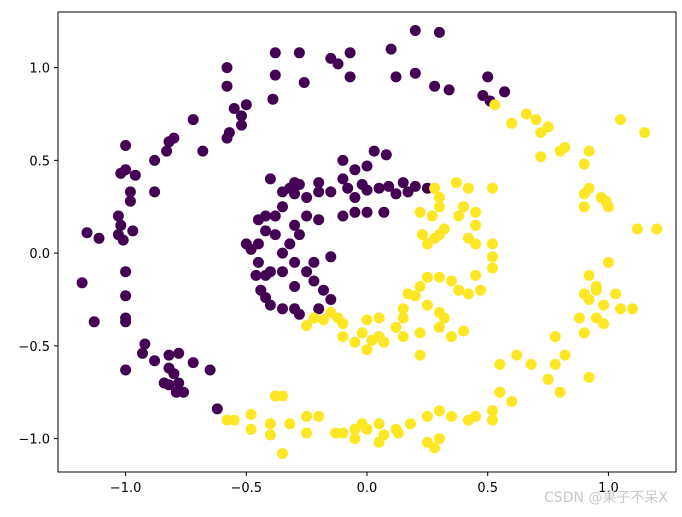 This screenshot has width=682, height=517. Describe the element at coordinates (126, 488) in the screenshot. I see `x-tick-label: −1.0` at that location.